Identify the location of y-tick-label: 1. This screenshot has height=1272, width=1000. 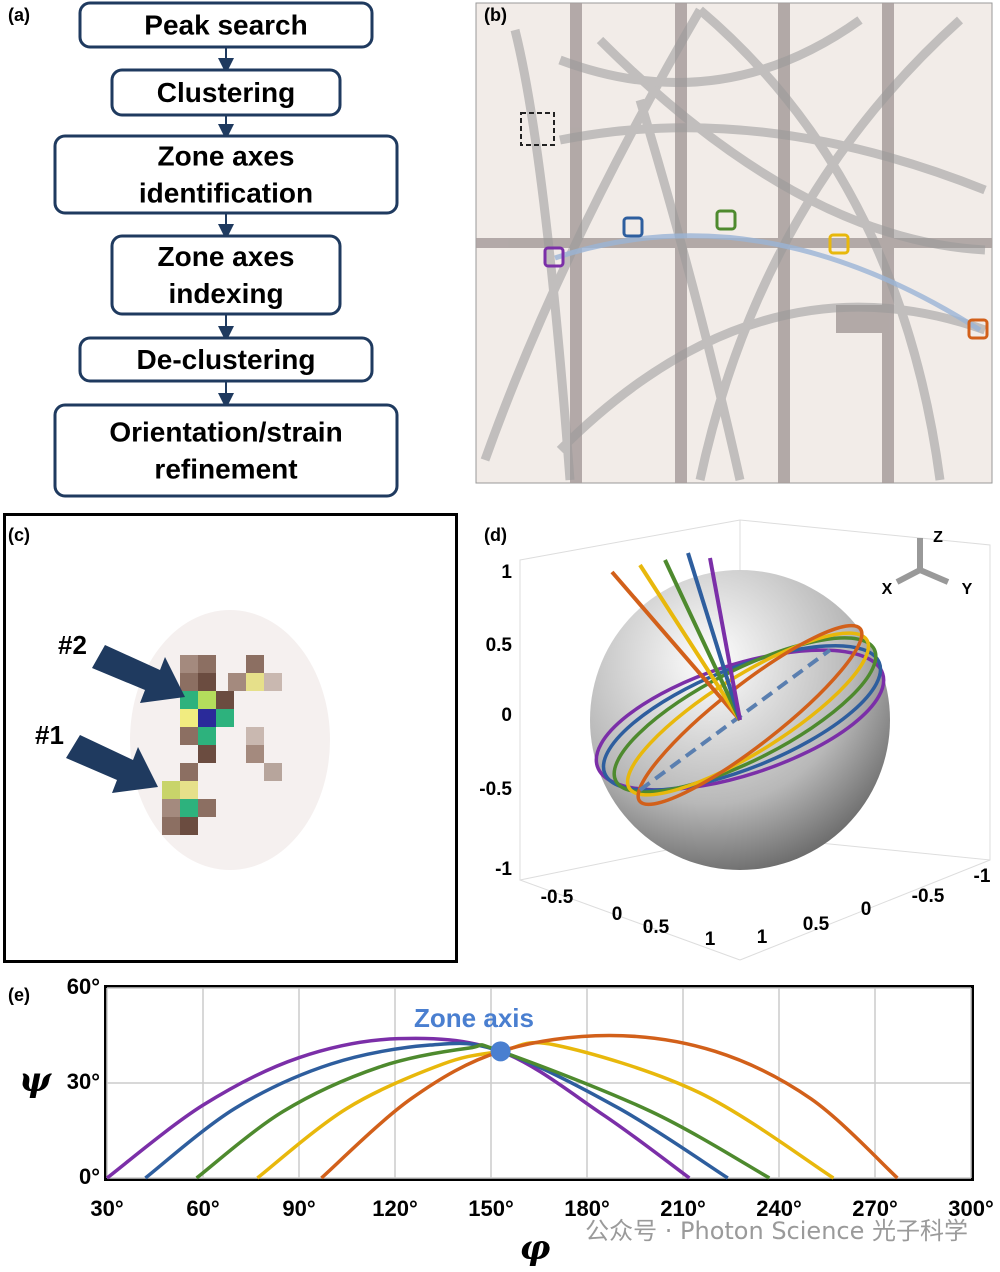
(762, 937).